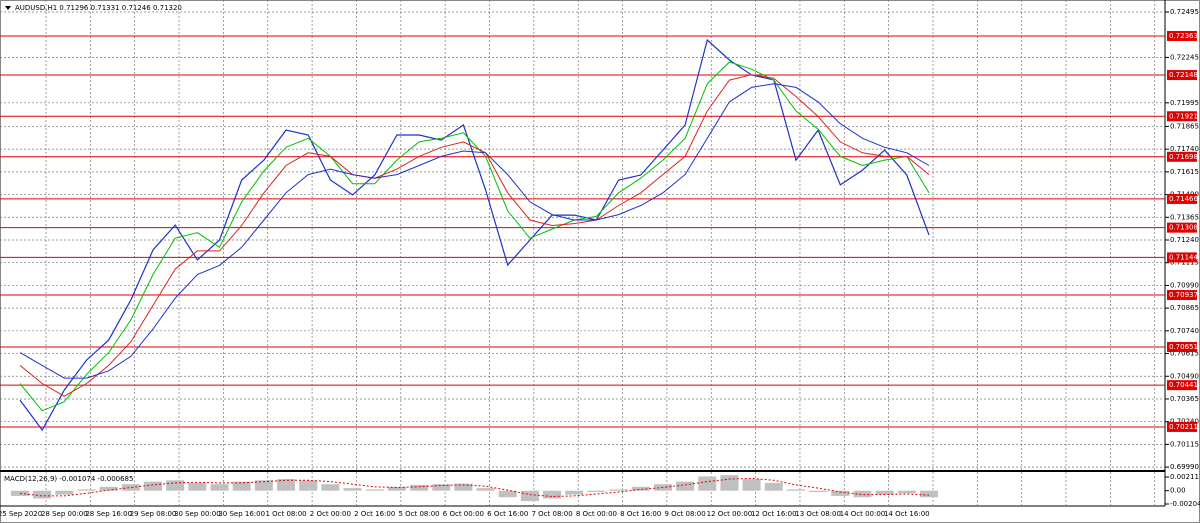 The width and height of the screenshot is (1200, 523). What do you see at coordinates (818, 514) in the screenshot?
I see `x-tick-label: 13 Oct 08:00` at bounding box center [818, 514].